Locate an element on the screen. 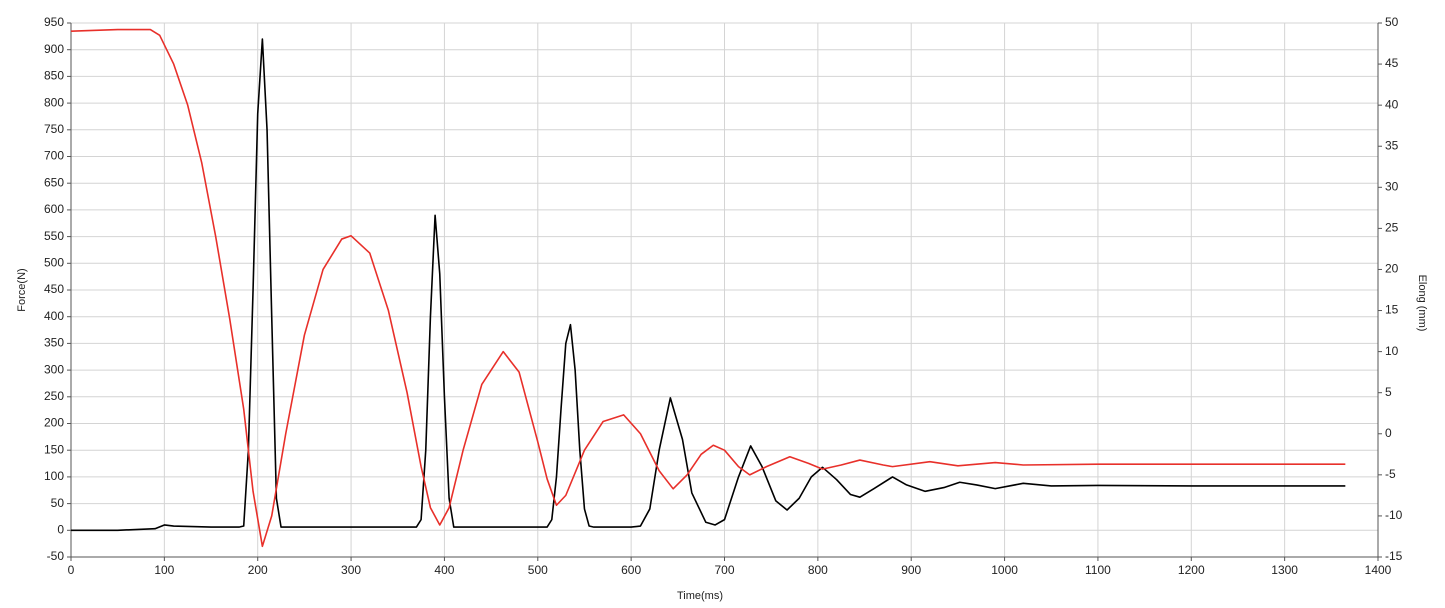 This screenshot has height=608, width=1445. x-tick-label: 100 is located at coordinates (164, 570).